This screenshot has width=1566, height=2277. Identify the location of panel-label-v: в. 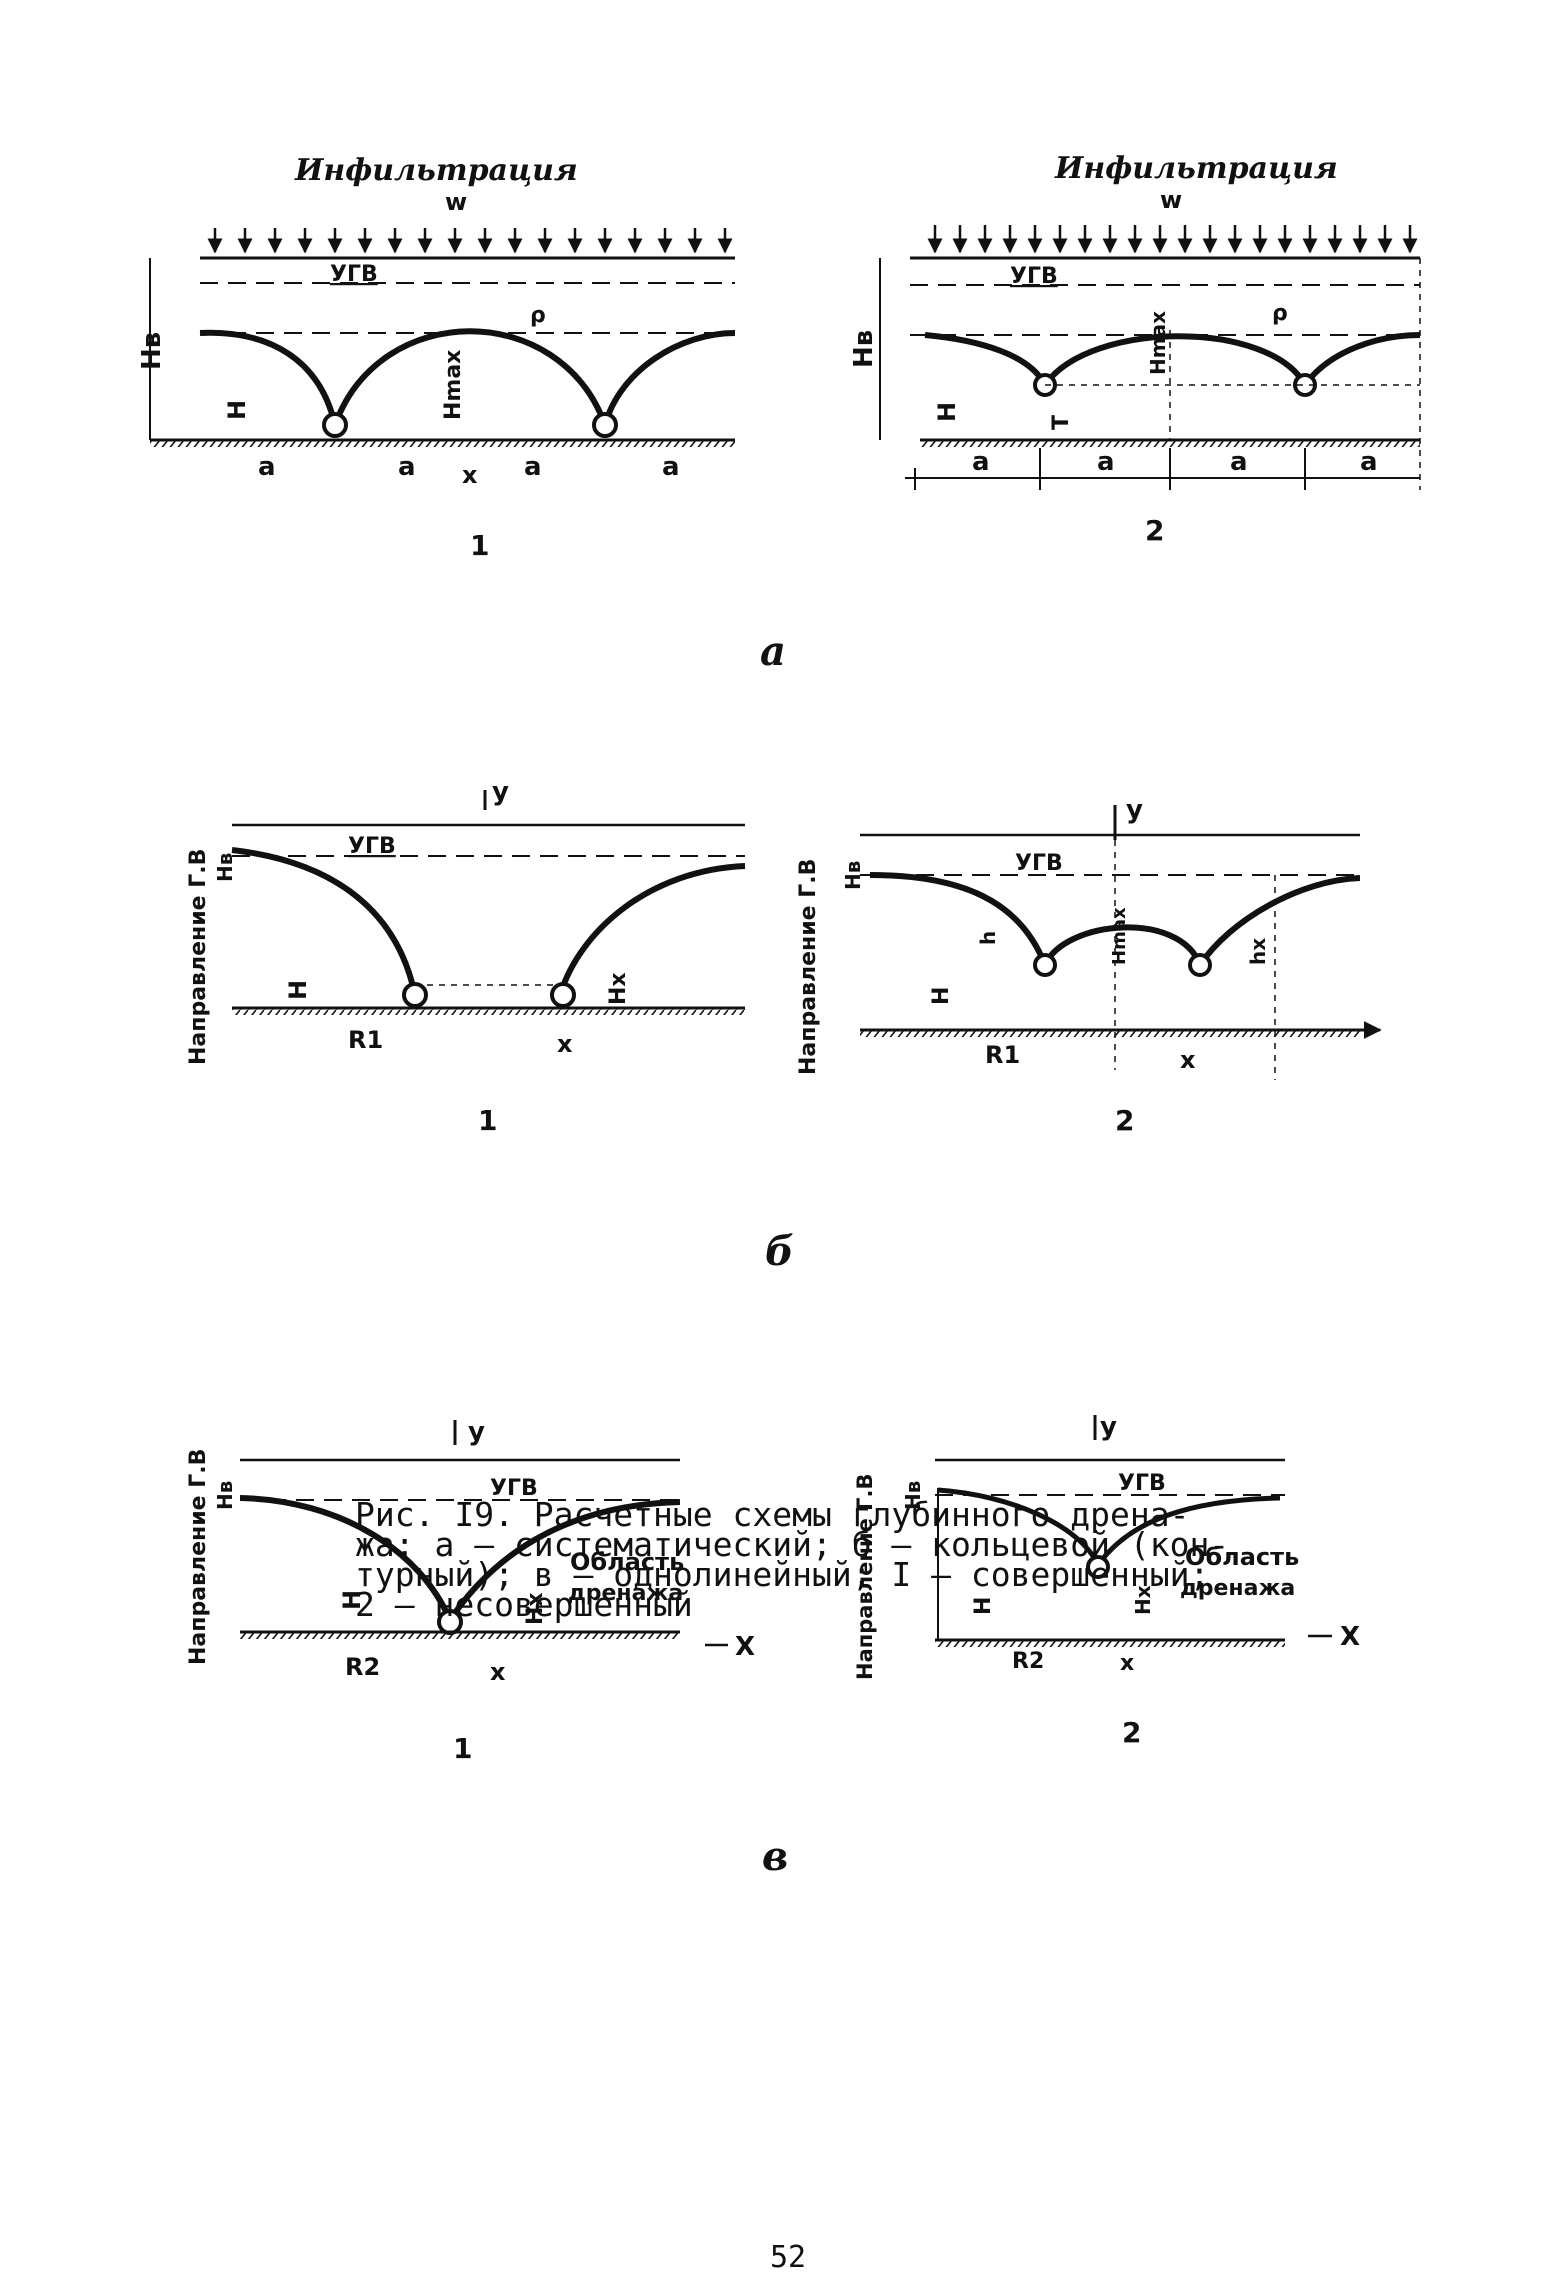
(775, 1856).